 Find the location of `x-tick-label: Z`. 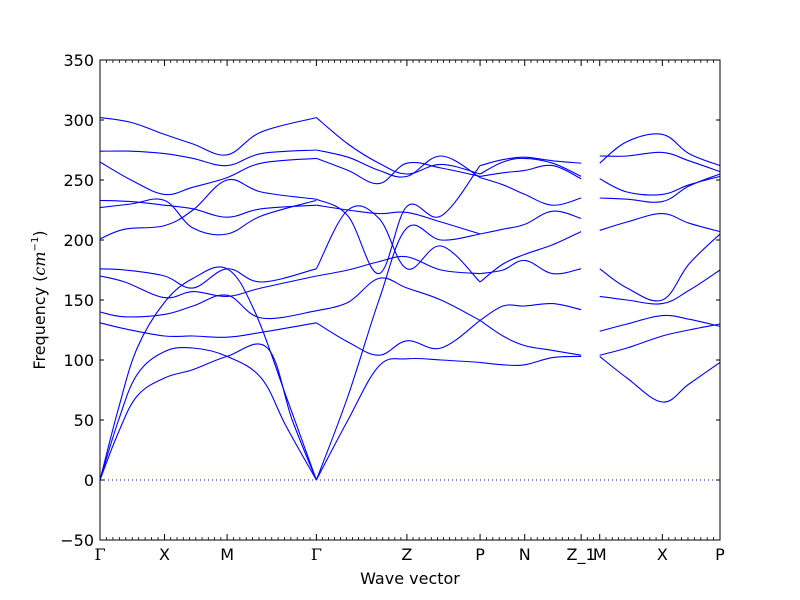

x-tick-label: Z is located at coordinates (406, 554).